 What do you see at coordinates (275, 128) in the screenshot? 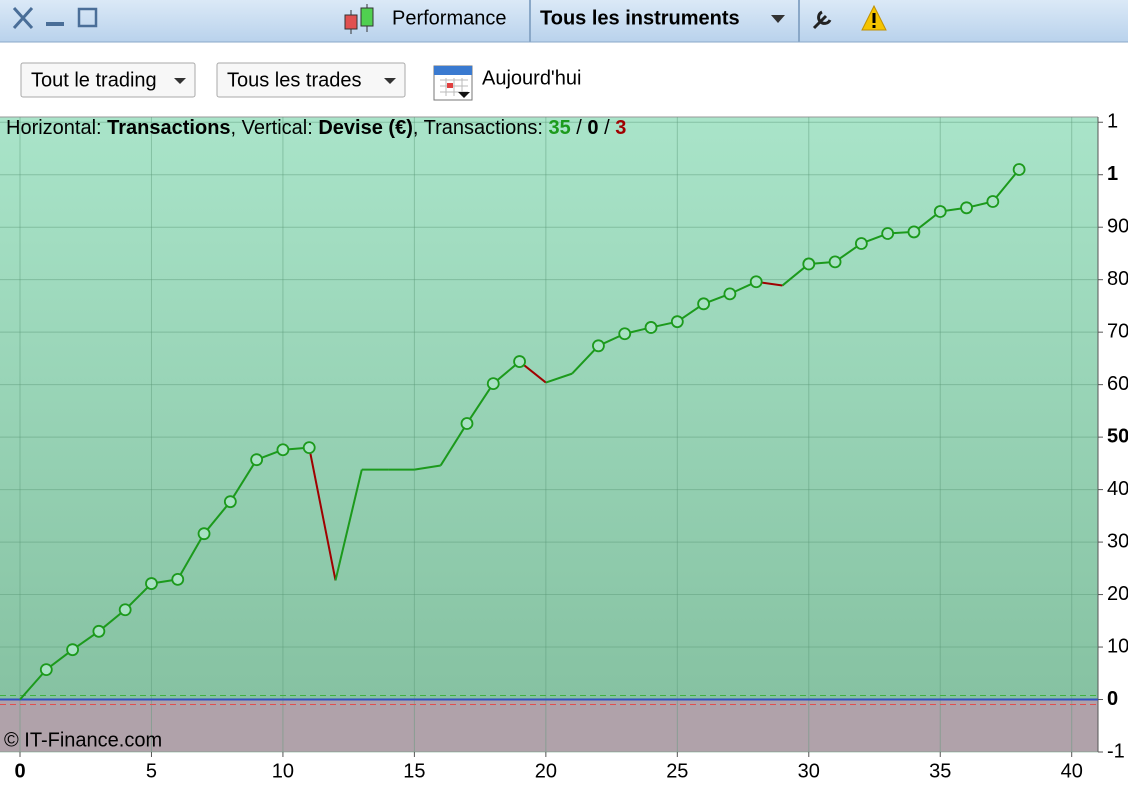
I see `info-label: , Vertical:` at bounding box center [275, 128].